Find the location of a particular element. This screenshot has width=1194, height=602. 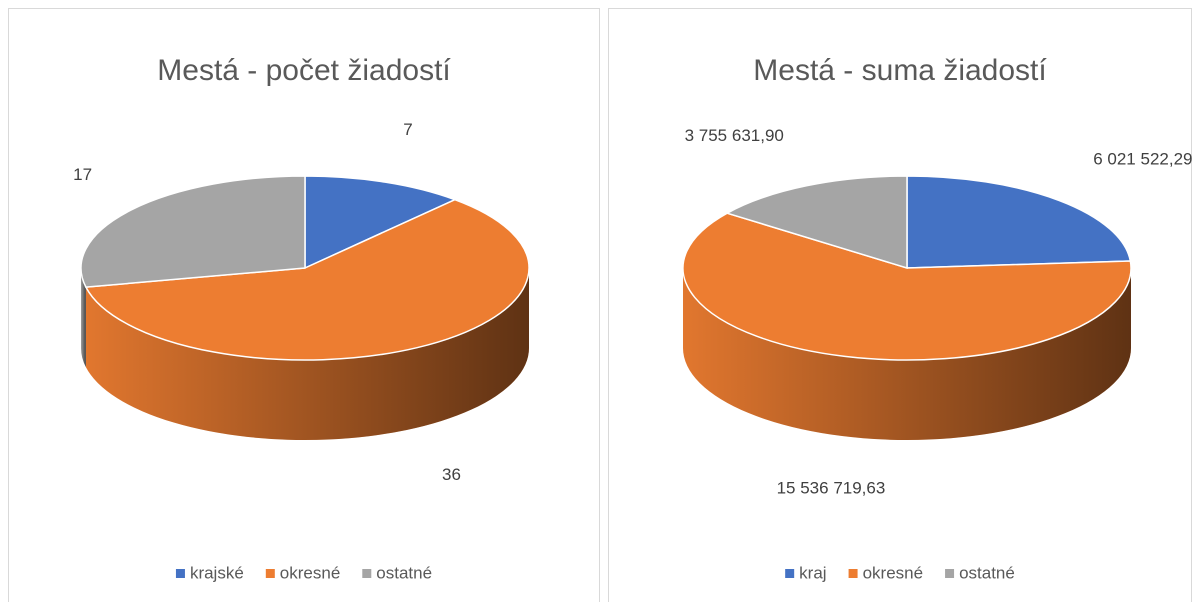

chart-title: Mestá - počet žiadostí is located at coordinates (304, 70).